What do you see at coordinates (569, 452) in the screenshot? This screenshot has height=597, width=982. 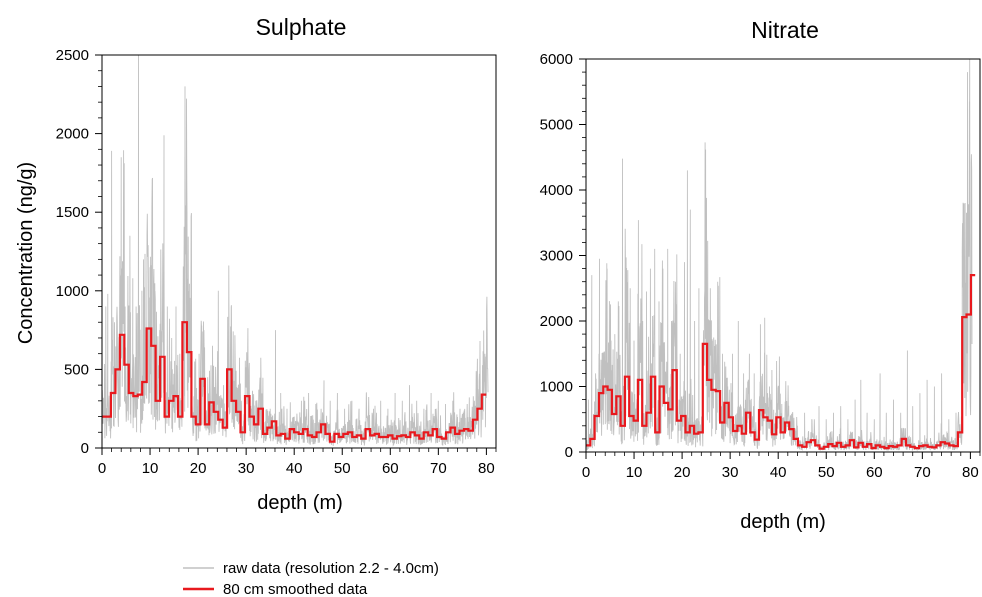 I see `nitrate-y-tick-label: 0` at bounding box center [569, 452].